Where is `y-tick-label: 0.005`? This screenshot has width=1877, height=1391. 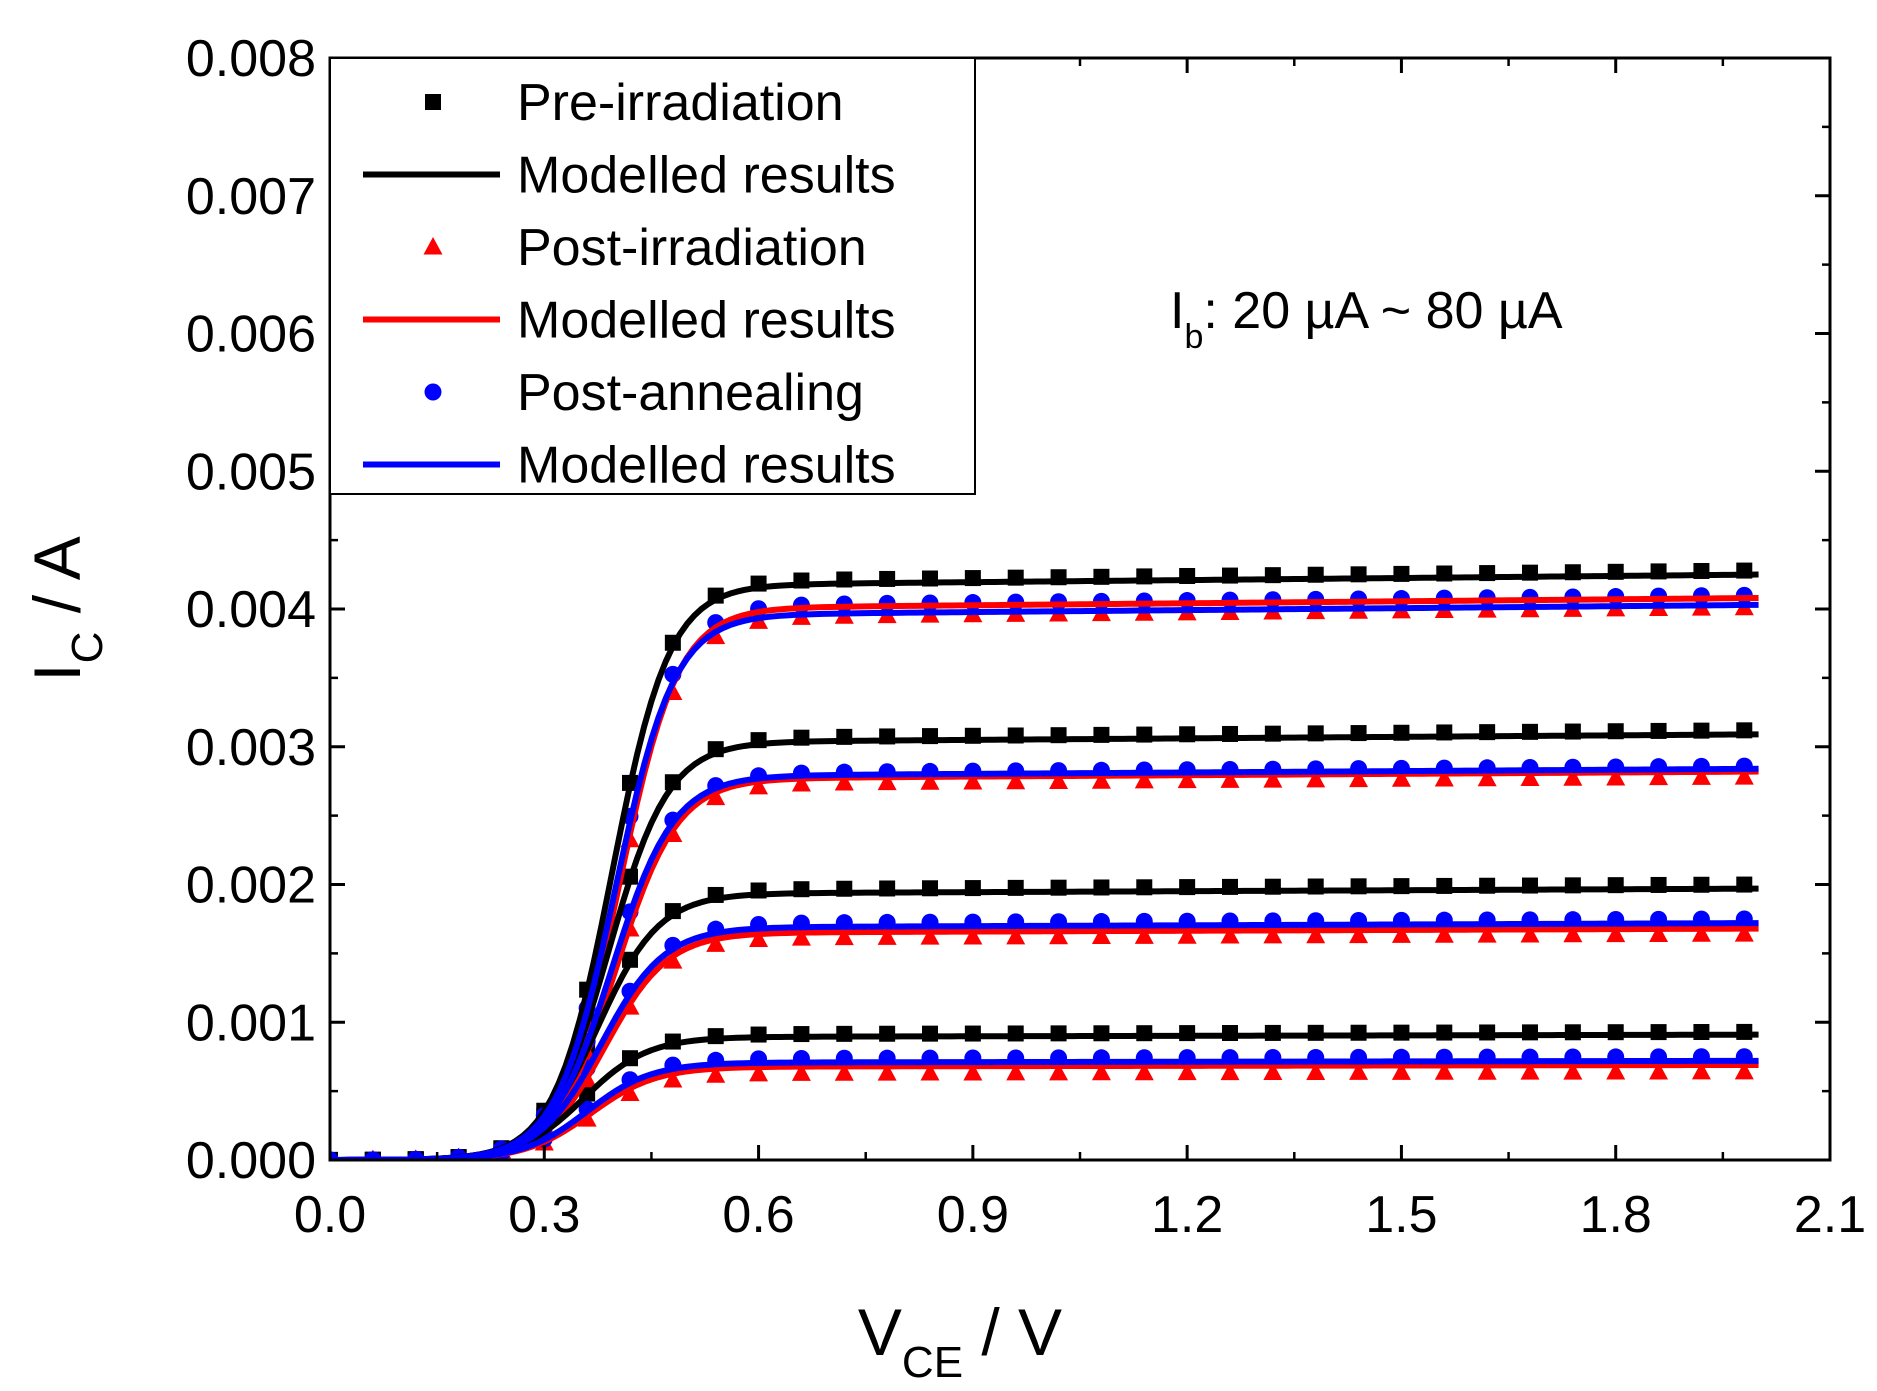 y-tick-label: 0.005 is located at coordinates (251, 472).